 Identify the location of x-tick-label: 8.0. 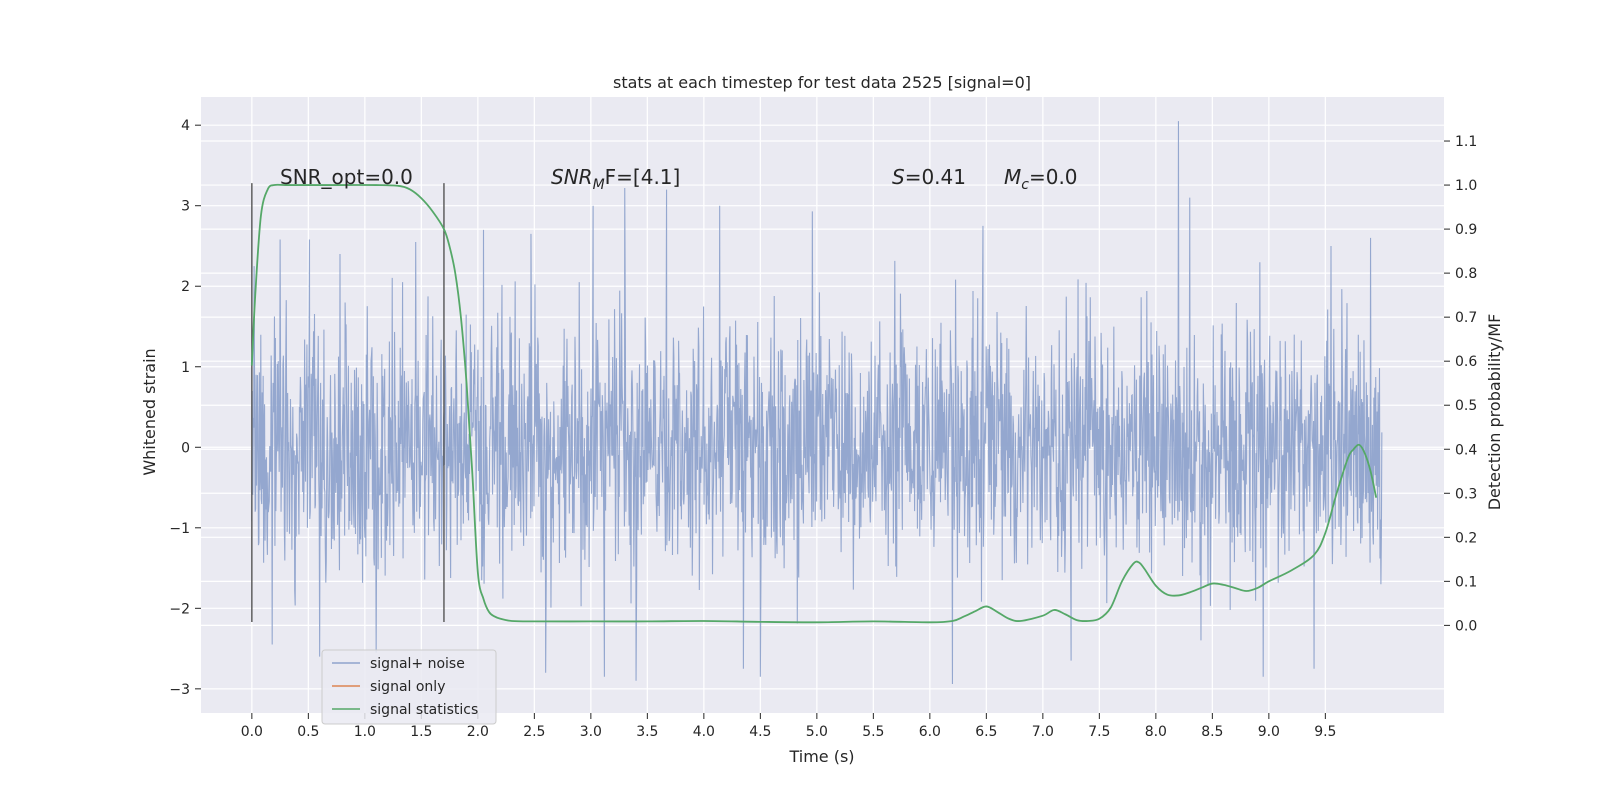
(1156, 732).